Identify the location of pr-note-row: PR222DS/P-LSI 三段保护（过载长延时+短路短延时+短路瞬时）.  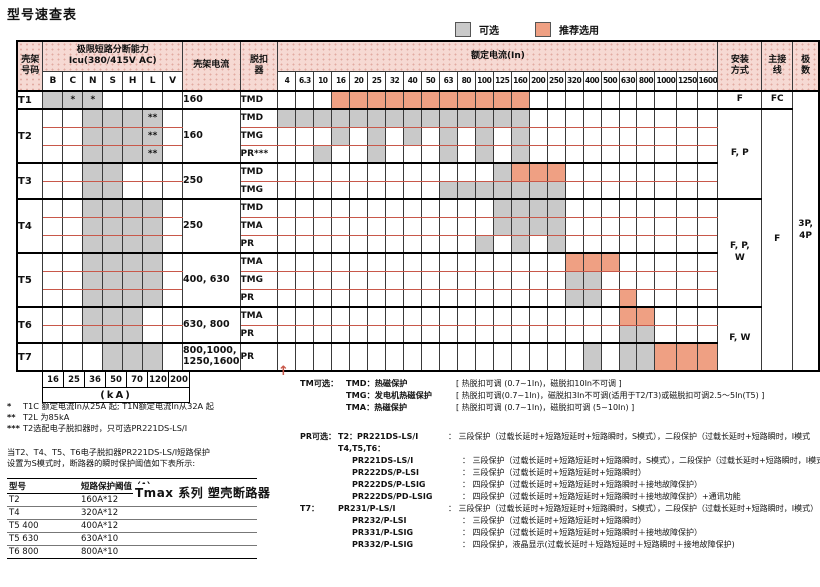
(560, 473).